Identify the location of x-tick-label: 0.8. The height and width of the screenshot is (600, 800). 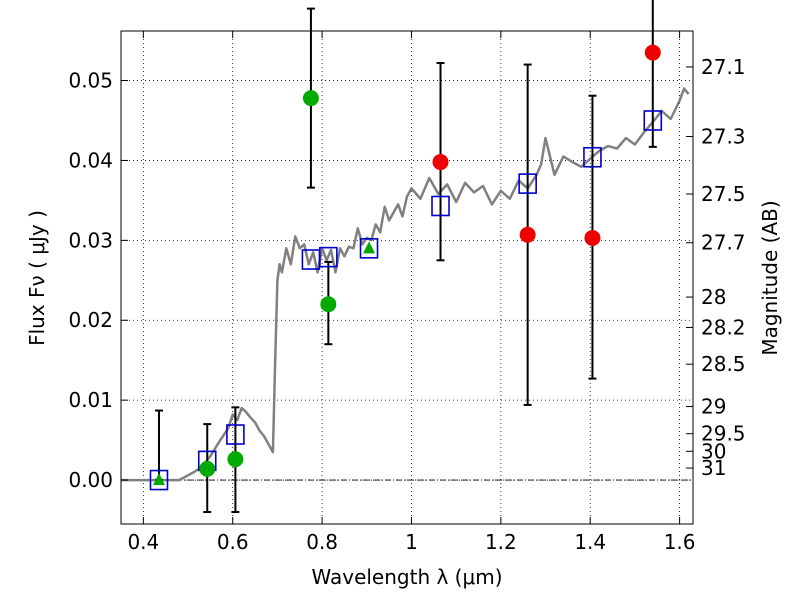
(322, 542).